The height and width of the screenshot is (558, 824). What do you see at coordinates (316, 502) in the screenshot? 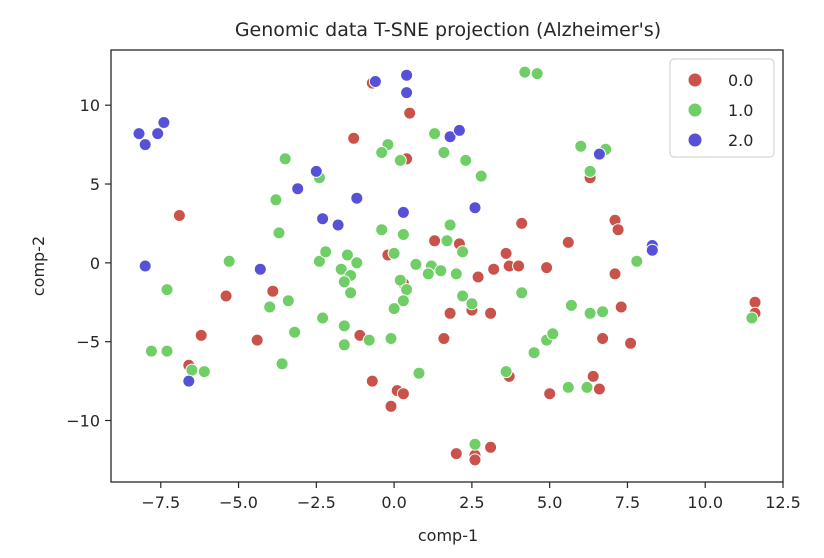
I see `x-tick-label-2: −2.5` at bounding box center [316, 502].